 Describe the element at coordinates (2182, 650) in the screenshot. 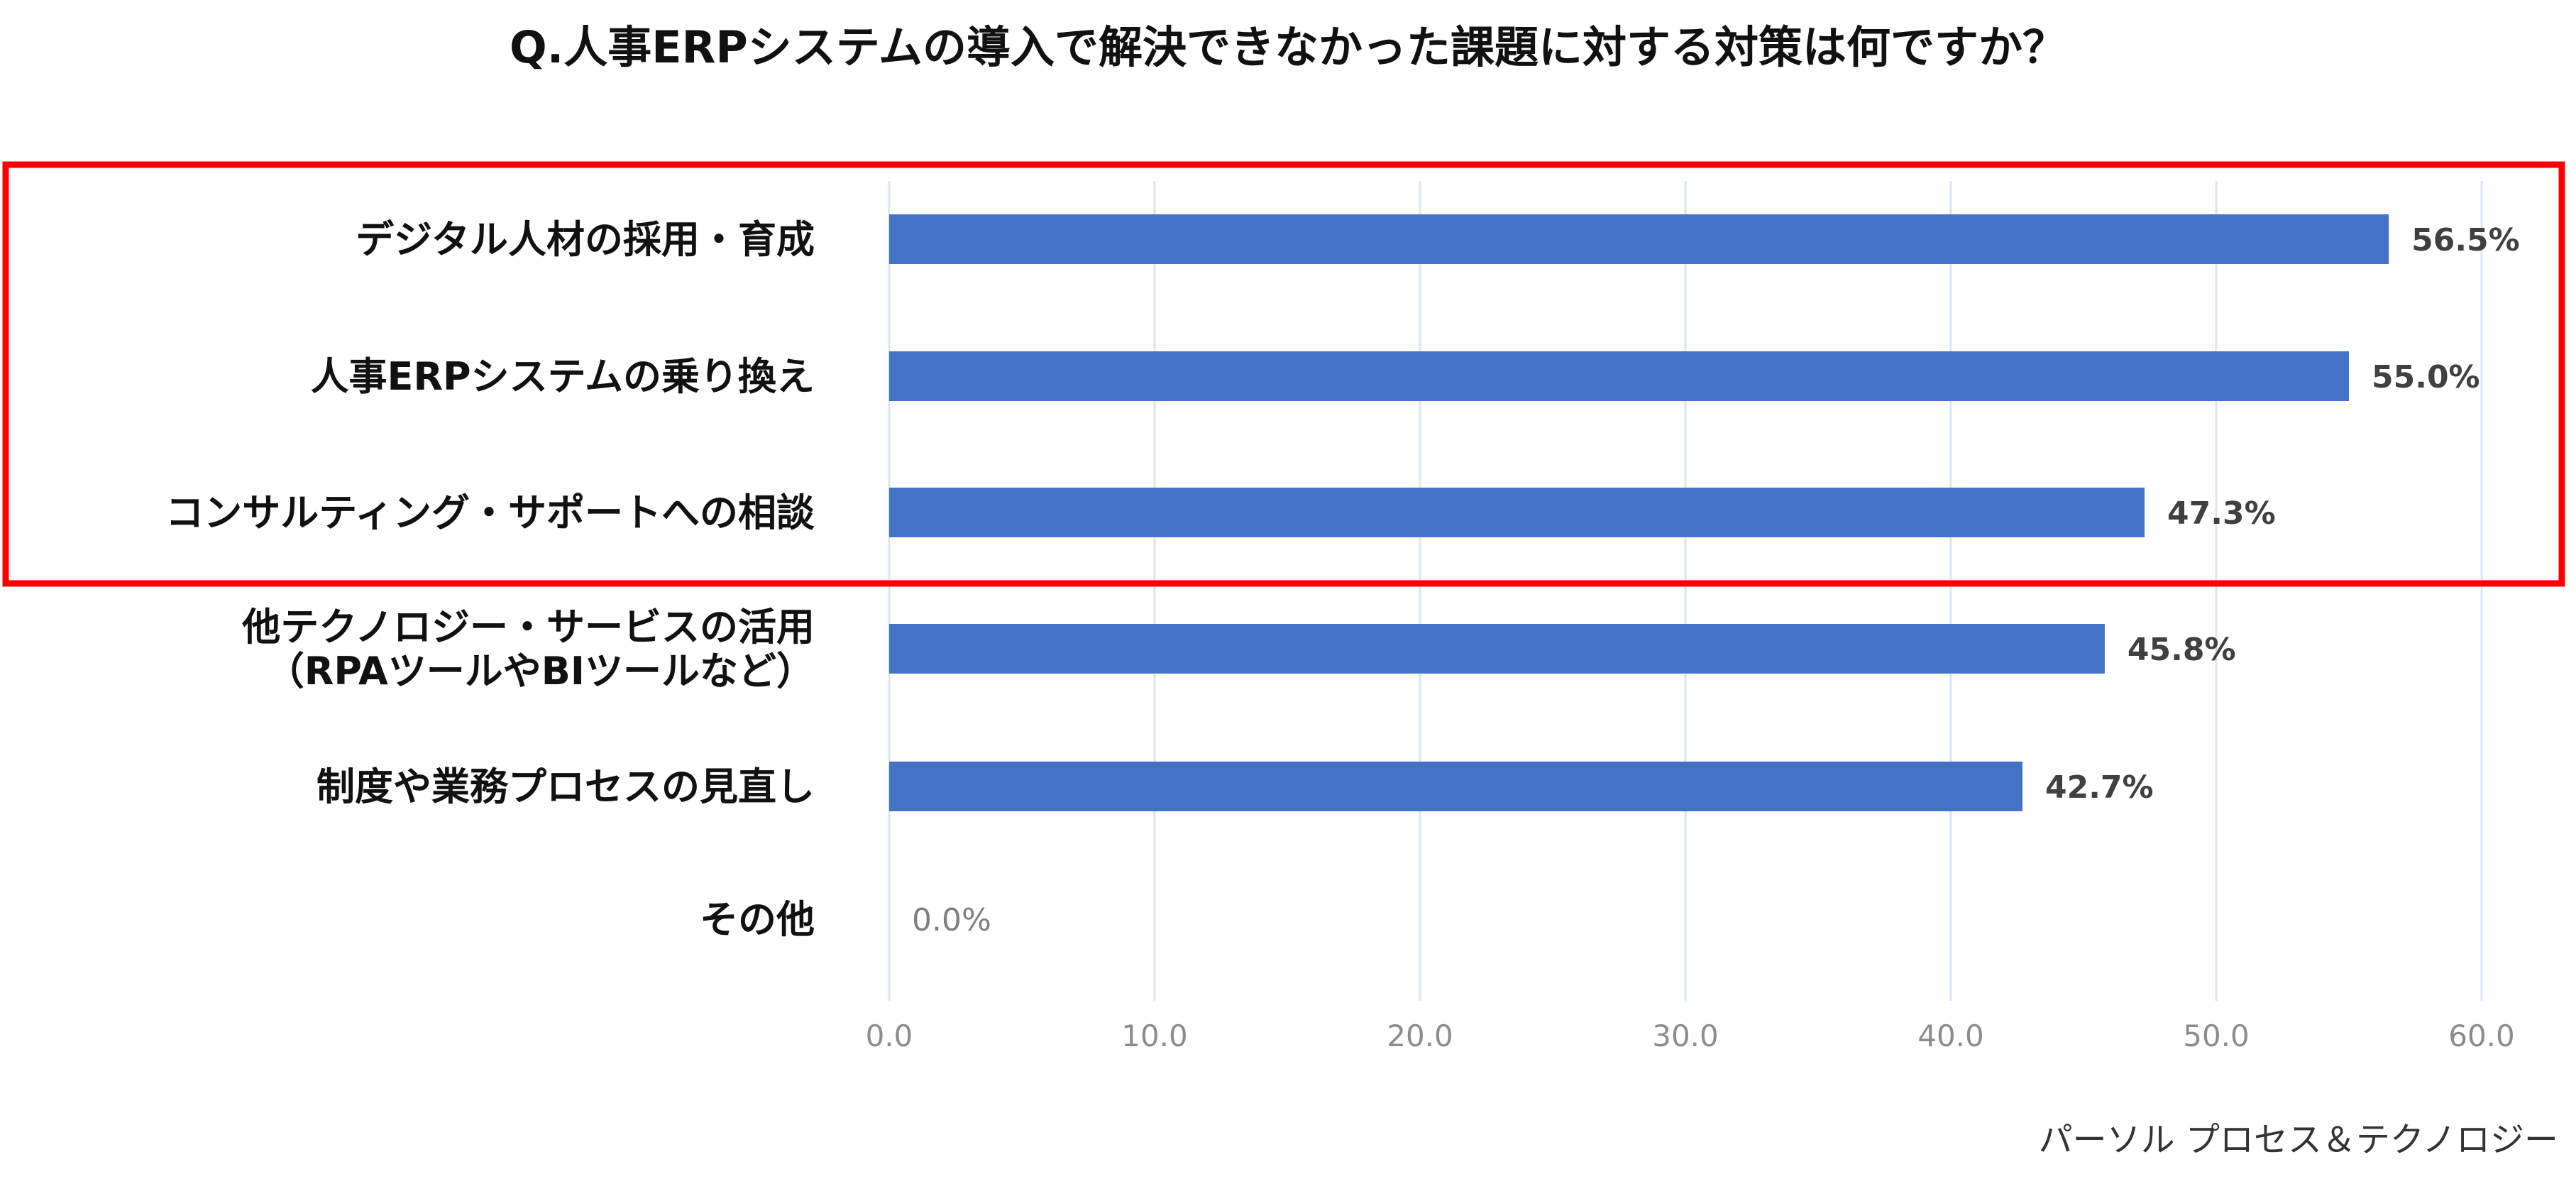

I see `value-label: 45.8%` at that location.